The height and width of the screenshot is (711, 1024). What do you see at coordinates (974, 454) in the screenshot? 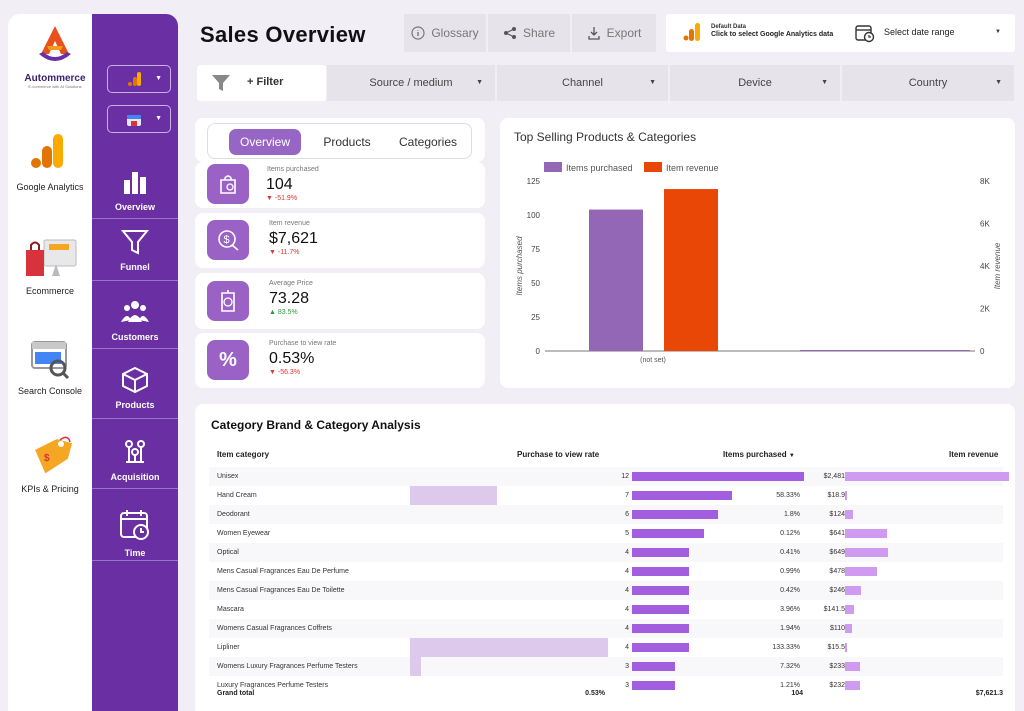
I see `col-header-revenue: Item revenue` at bounding box center [974, 454].